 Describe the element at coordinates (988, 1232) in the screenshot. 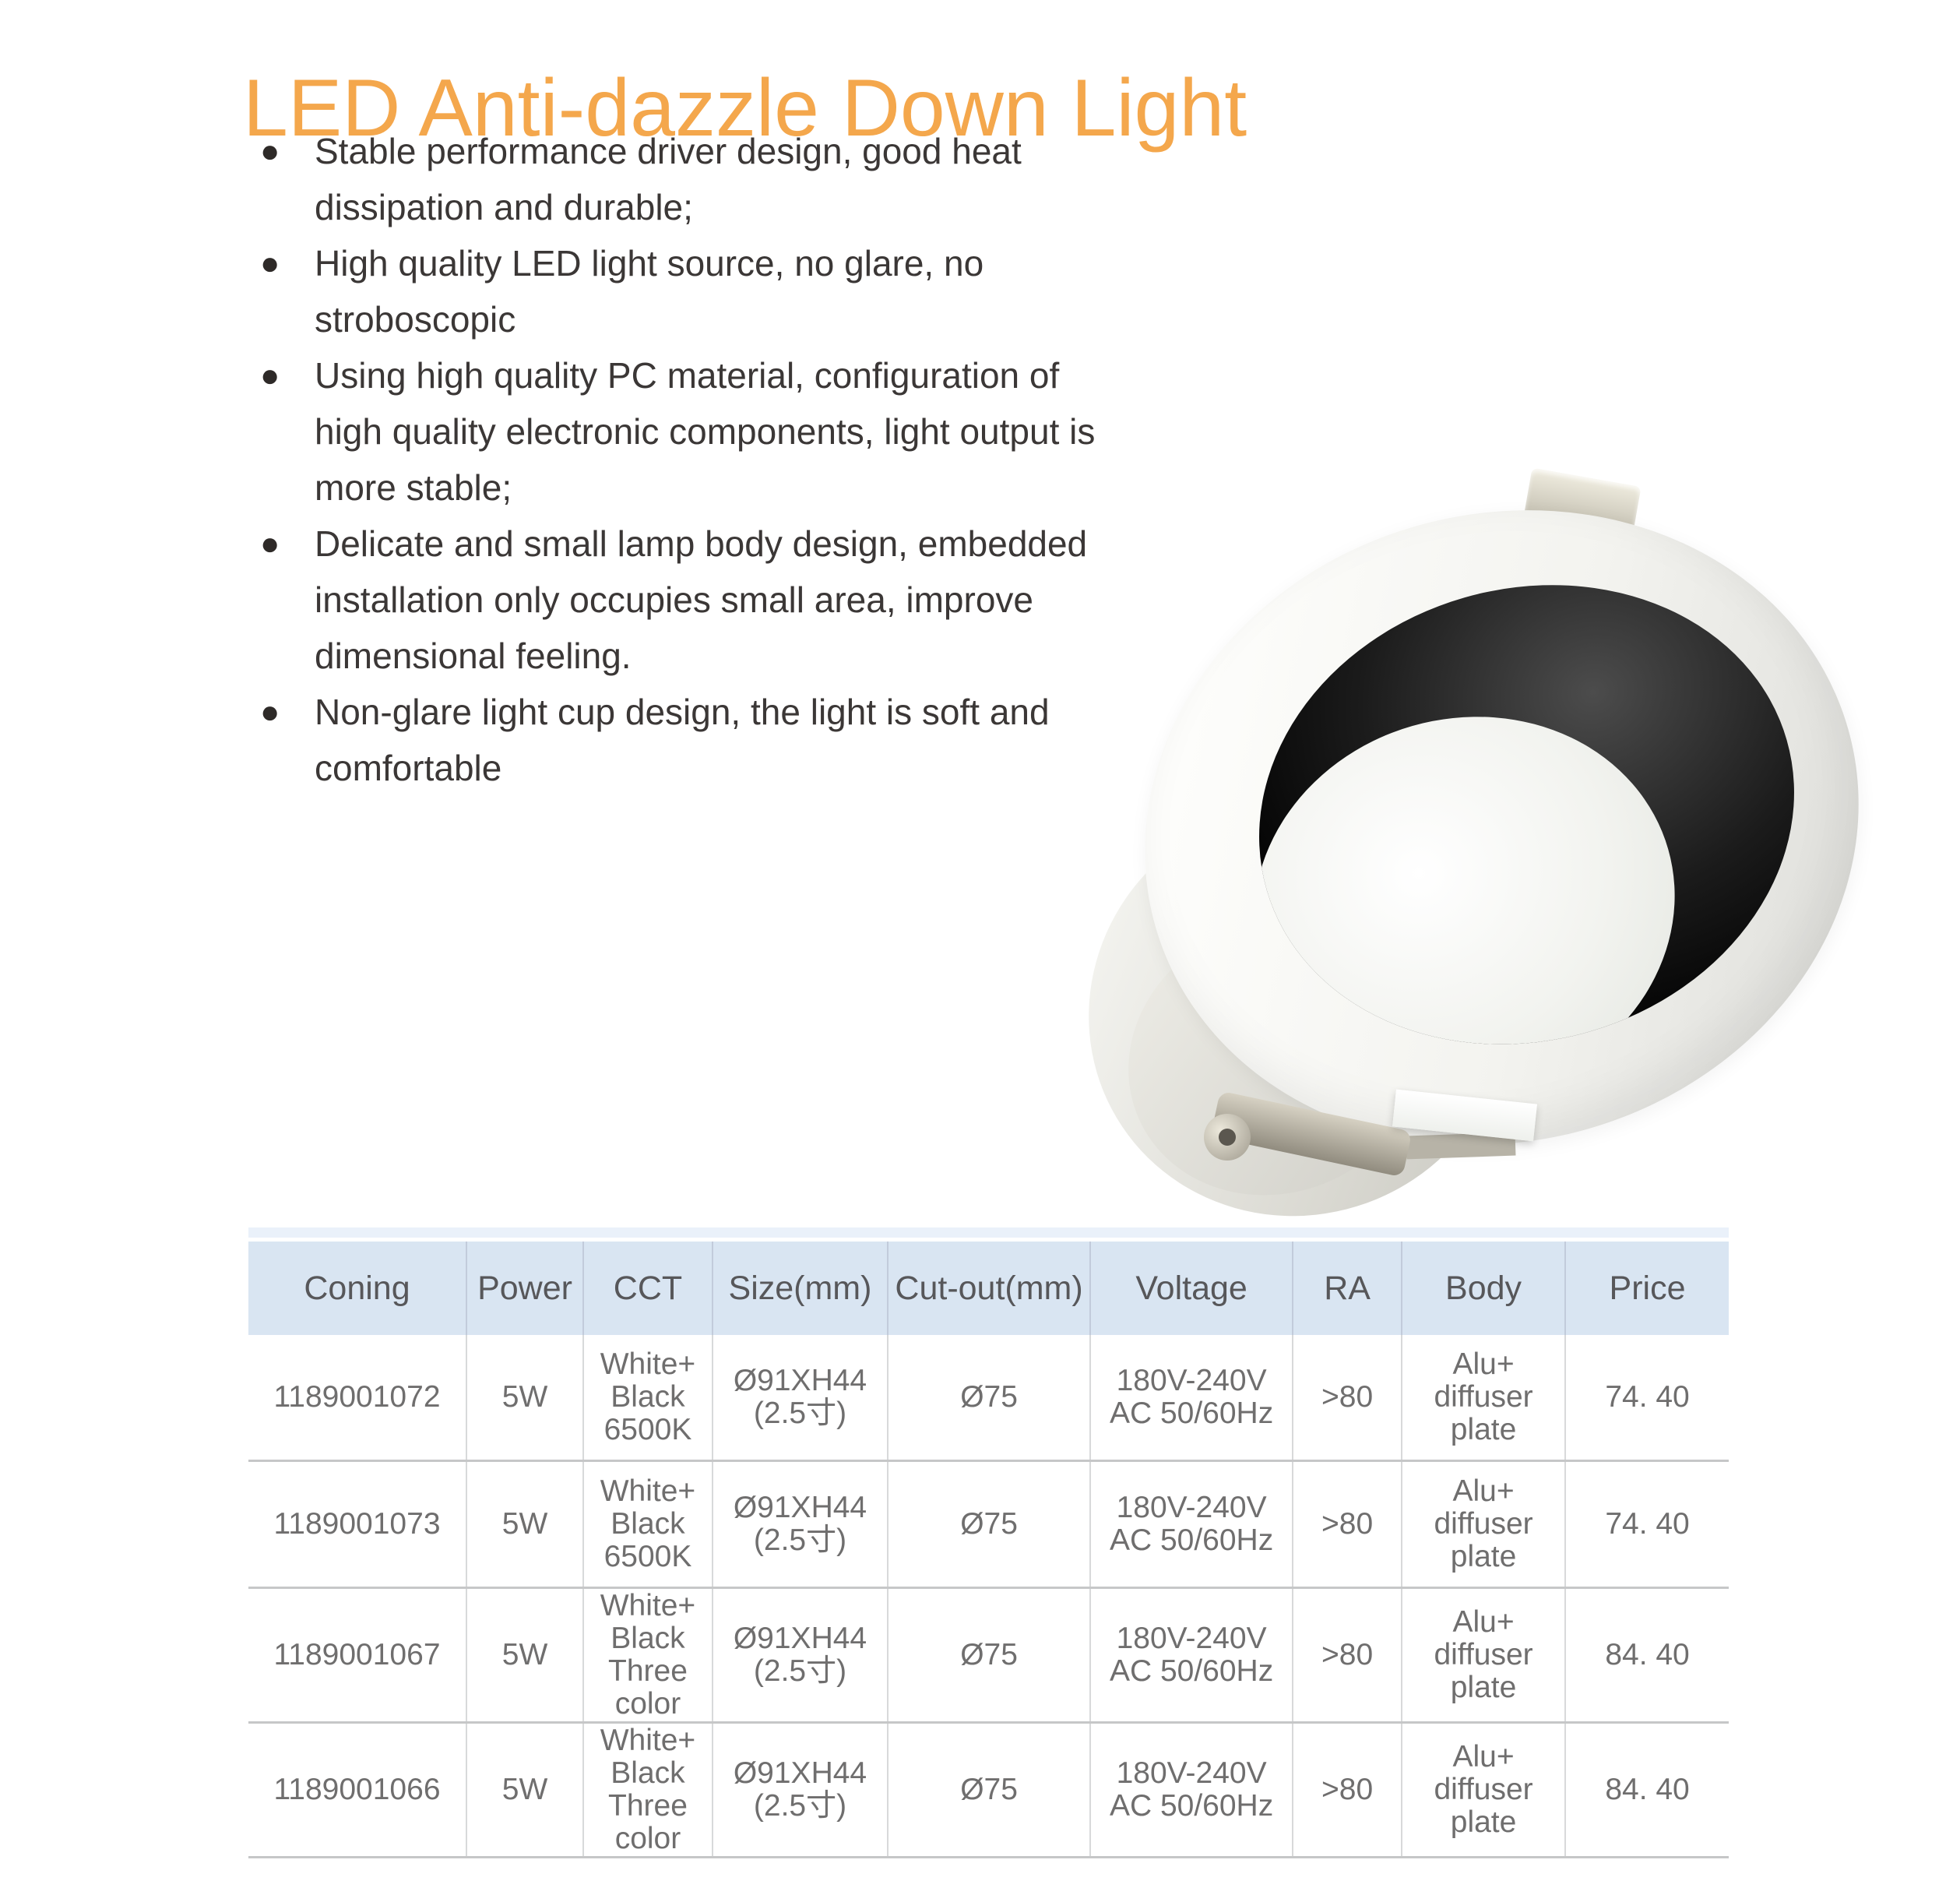

I see `table-top-strip` at that location.